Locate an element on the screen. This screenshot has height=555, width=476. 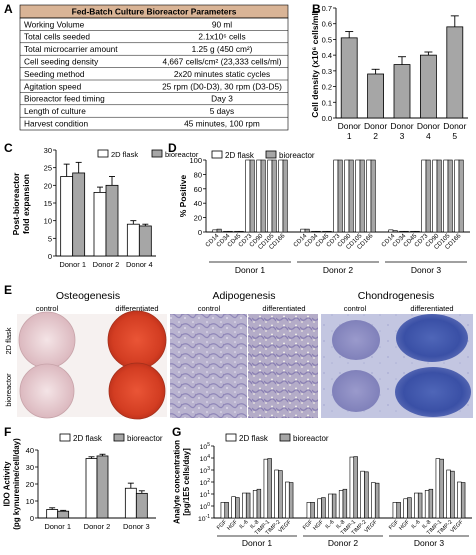
x-tick-label: 4 is located at coordinates (428, 136).